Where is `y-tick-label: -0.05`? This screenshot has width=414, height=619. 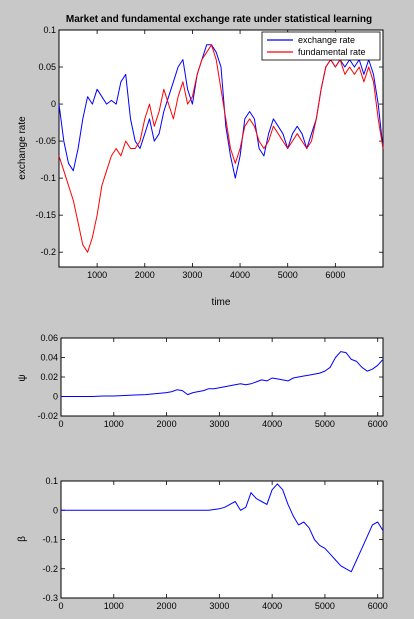 y-tick-label: -0.05 is located at coordinates (45, 141).